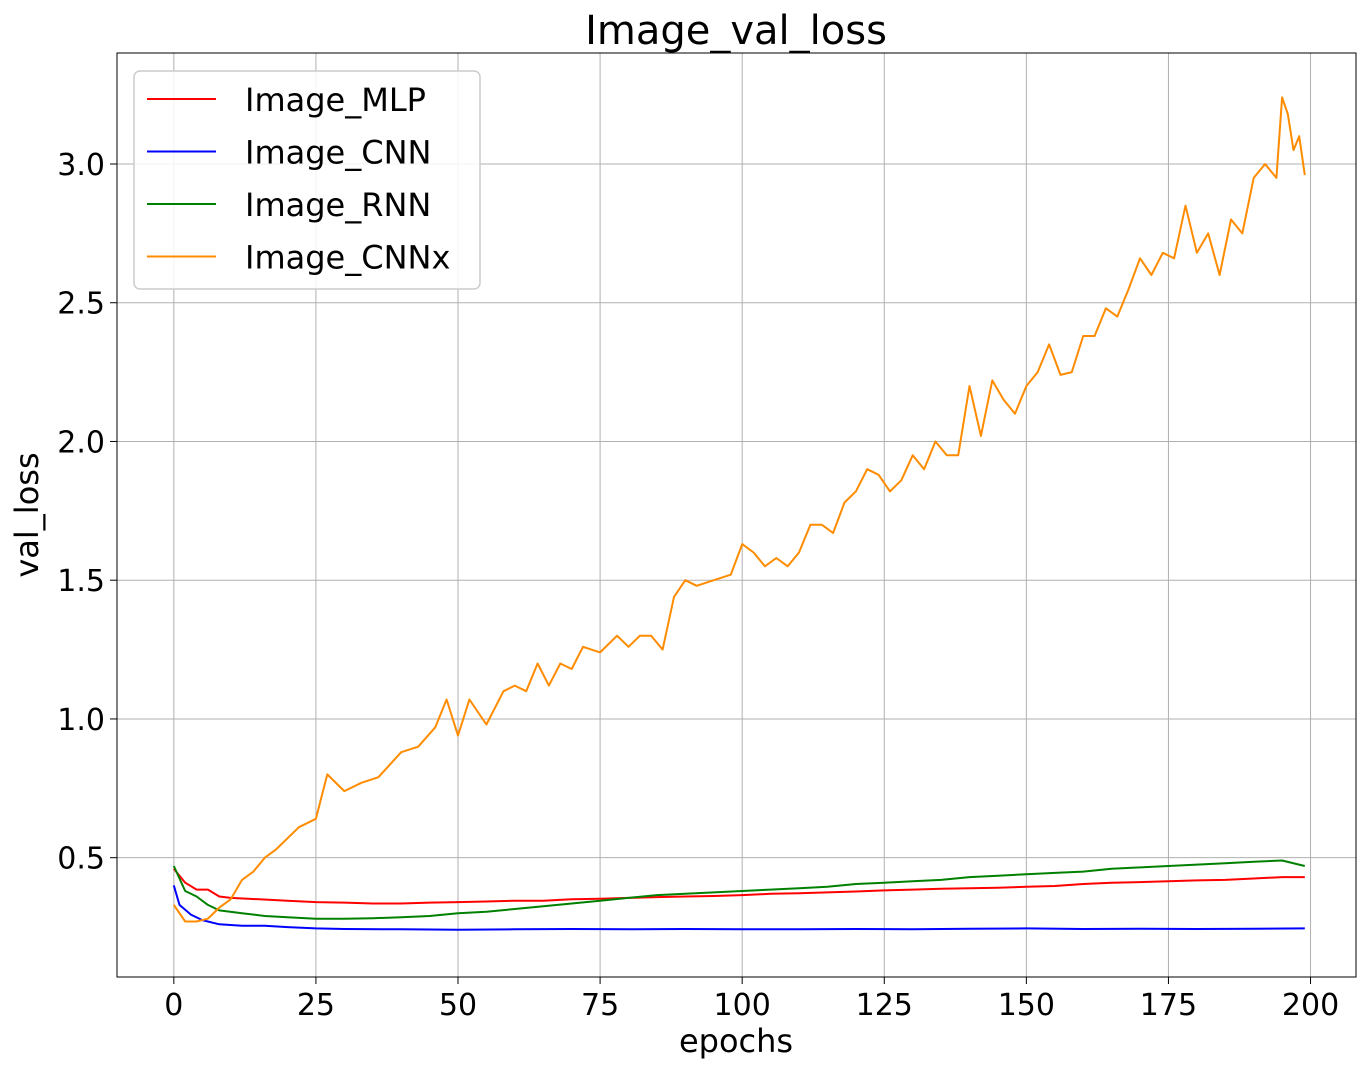 This screenshot has width=1365, height=1070. What do you see at coordinates (739, 886) in the screenshot?
I see `series-line-image-mlp` at bounding box center [739, 886].